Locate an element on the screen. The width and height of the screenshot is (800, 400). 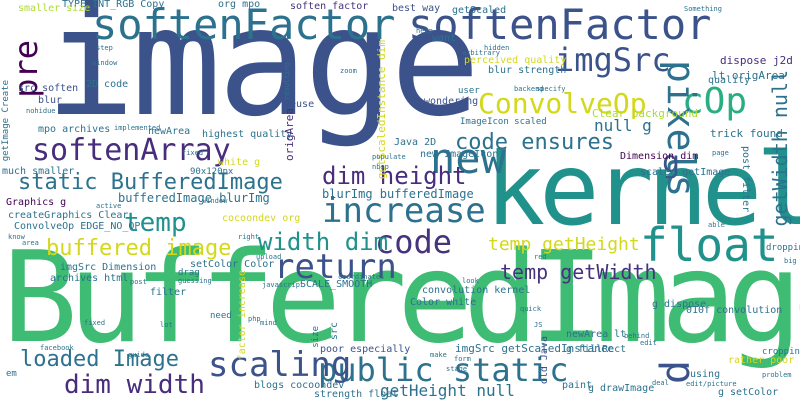
word-white-g: white g is located at coordinates (239, 162).